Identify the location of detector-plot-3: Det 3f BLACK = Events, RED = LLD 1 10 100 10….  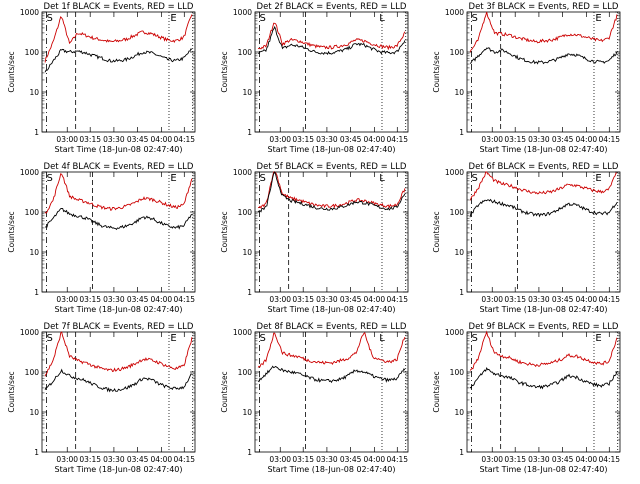
(526, 78).